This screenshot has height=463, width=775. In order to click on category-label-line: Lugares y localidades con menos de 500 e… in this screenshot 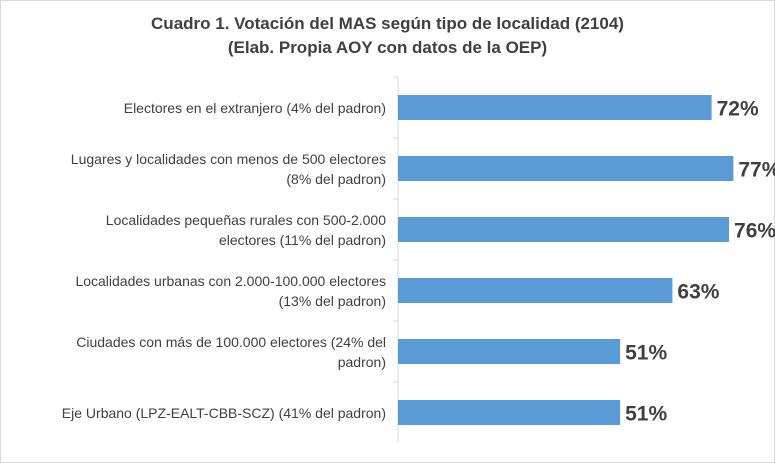, I will do `click(228, 158)`.